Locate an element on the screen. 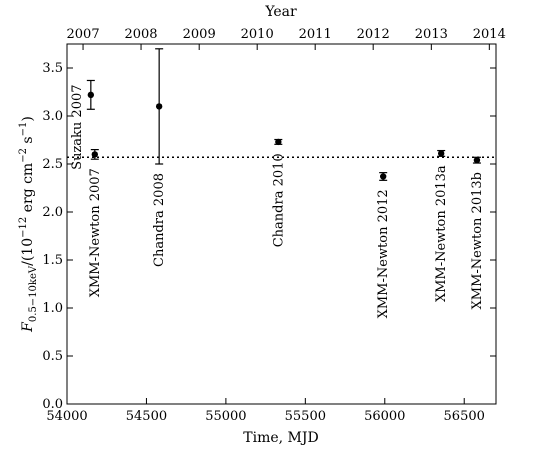 This screenshot has width=550, height=450. x-tick-label: 54000 is located at coordinates (66, 416).